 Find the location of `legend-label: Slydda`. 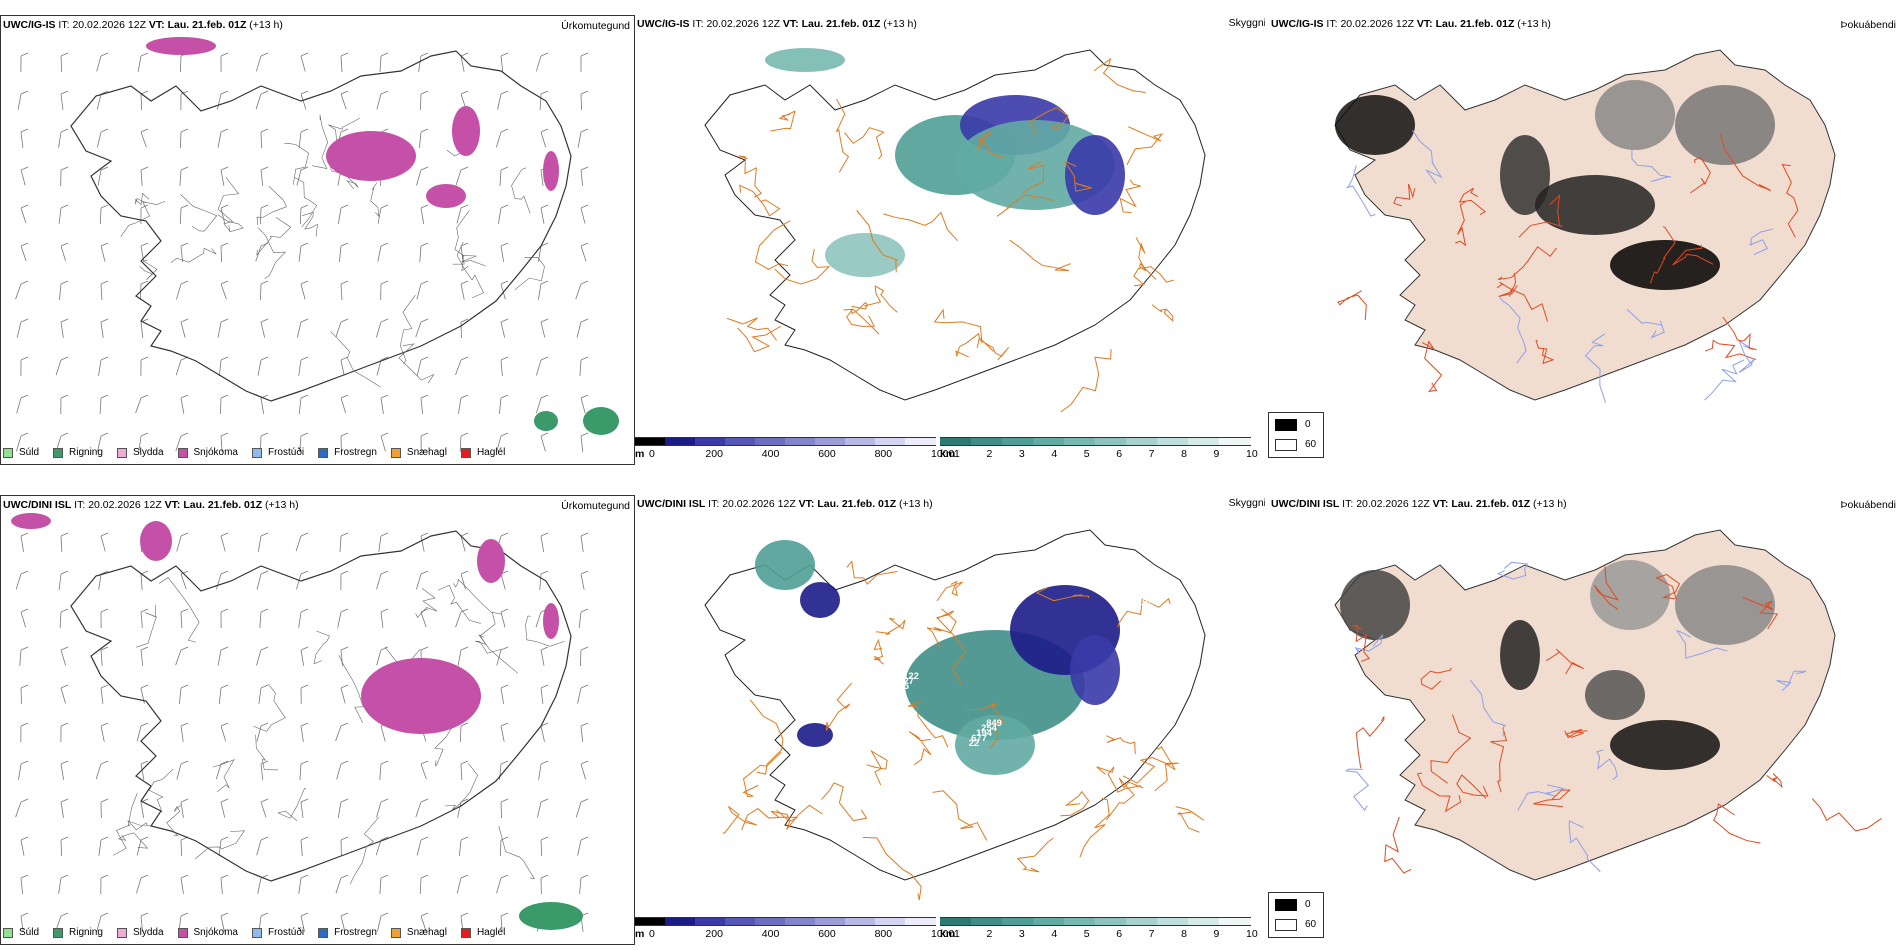

legend-label: Slydda is located at coordinates (148, 932).